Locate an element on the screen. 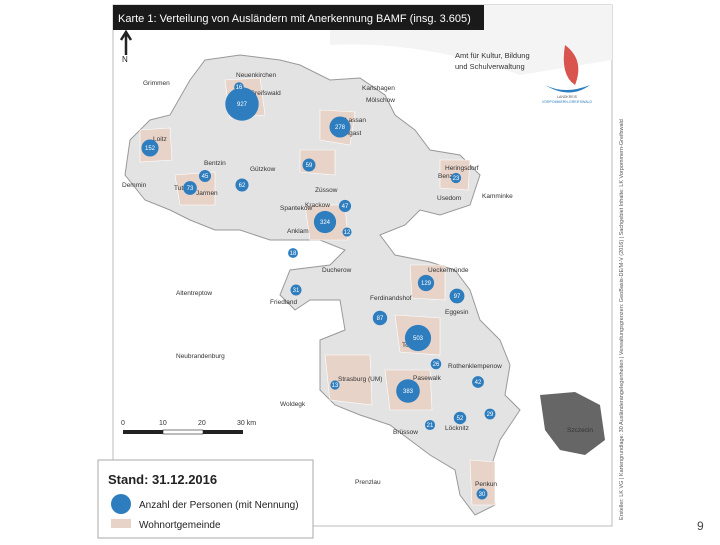 The image size is (720, 545). bubble-label: 18 is located at coordinates (293, 254).